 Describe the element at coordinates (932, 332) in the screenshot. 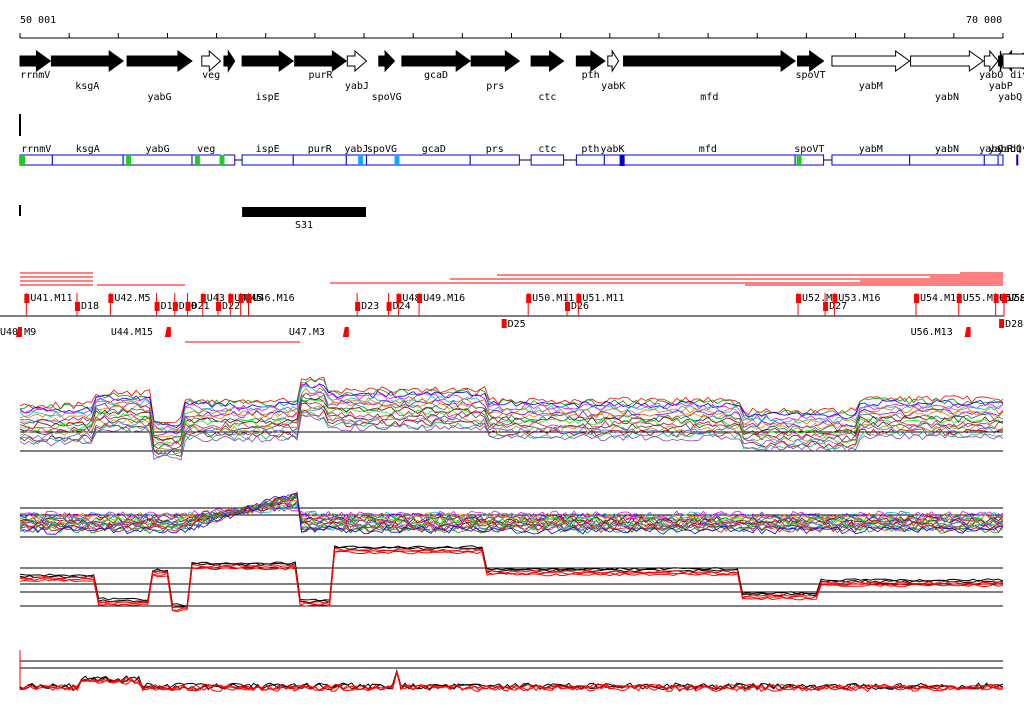

I see `segment-label: U56.M13` at that location.